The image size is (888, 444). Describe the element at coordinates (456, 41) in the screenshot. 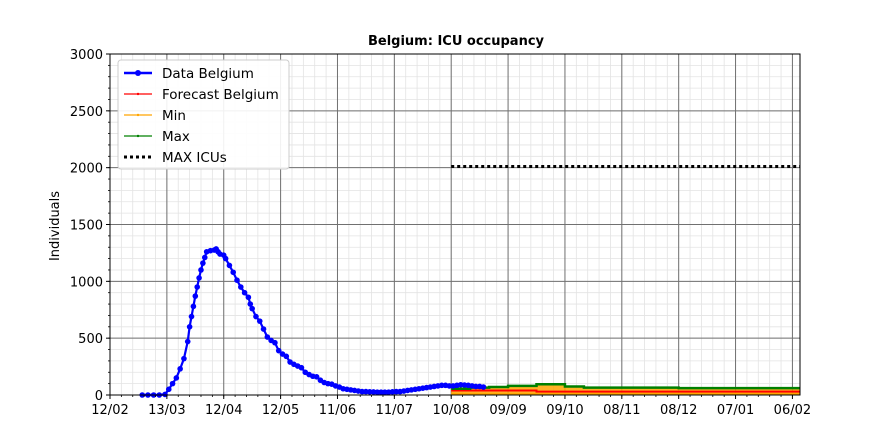

I see `chart-title: Belgium: ICU occupancy` at that location.